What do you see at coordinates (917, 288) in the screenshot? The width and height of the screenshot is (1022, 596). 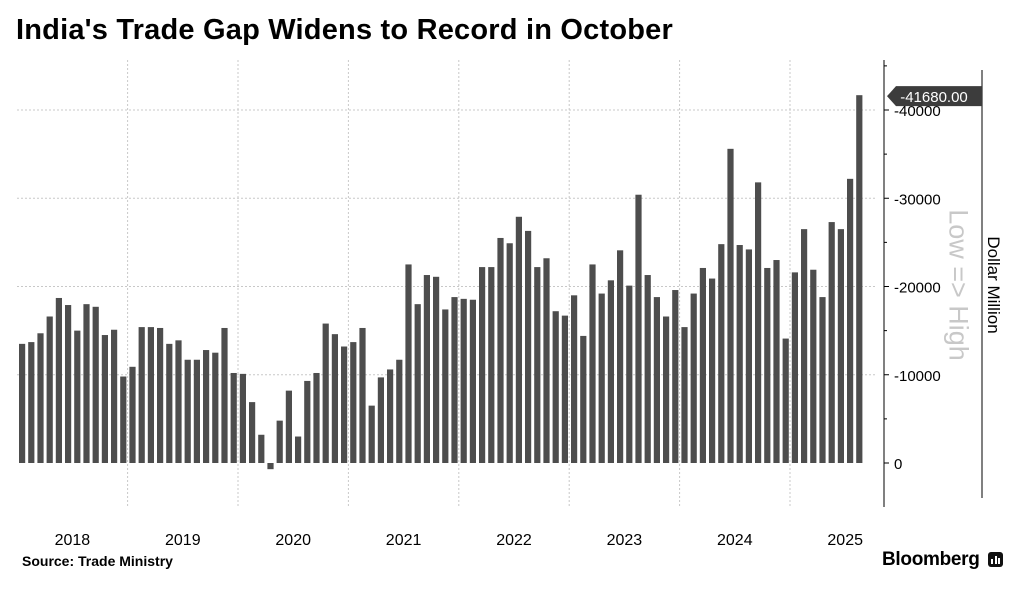 I see `y-tick-label: -20000` at bounding box center [917, 288].